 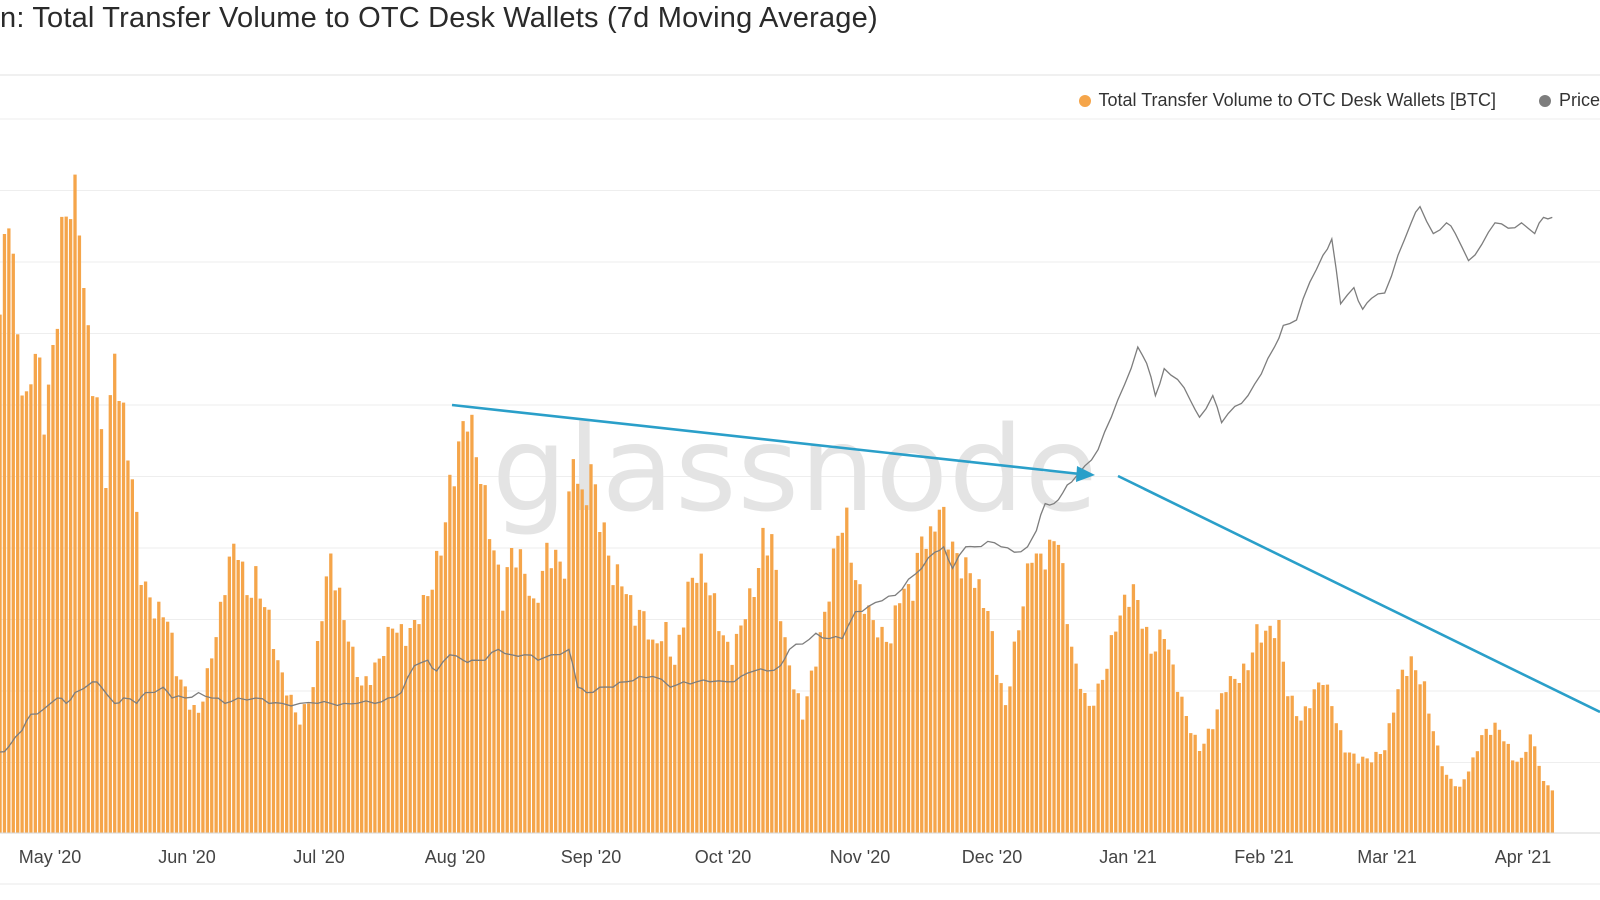 I want to click on legend-item-price: Price, so click(x=1569, y=100).